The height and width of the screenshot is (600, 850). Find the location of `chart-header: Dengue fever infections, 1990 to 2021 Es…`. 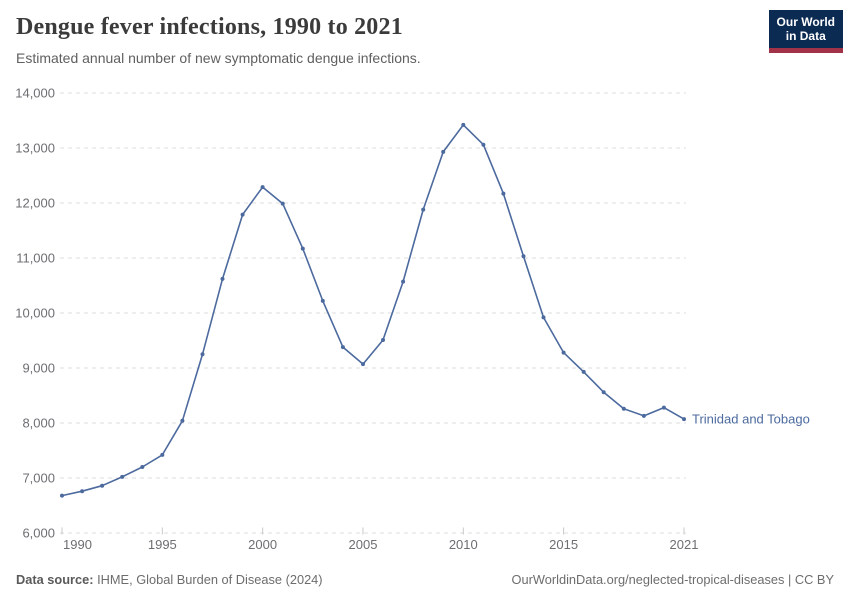

chart-header: Dengue fever infections, 1990 to 2021 Es… is located at coordinates (386, 40).